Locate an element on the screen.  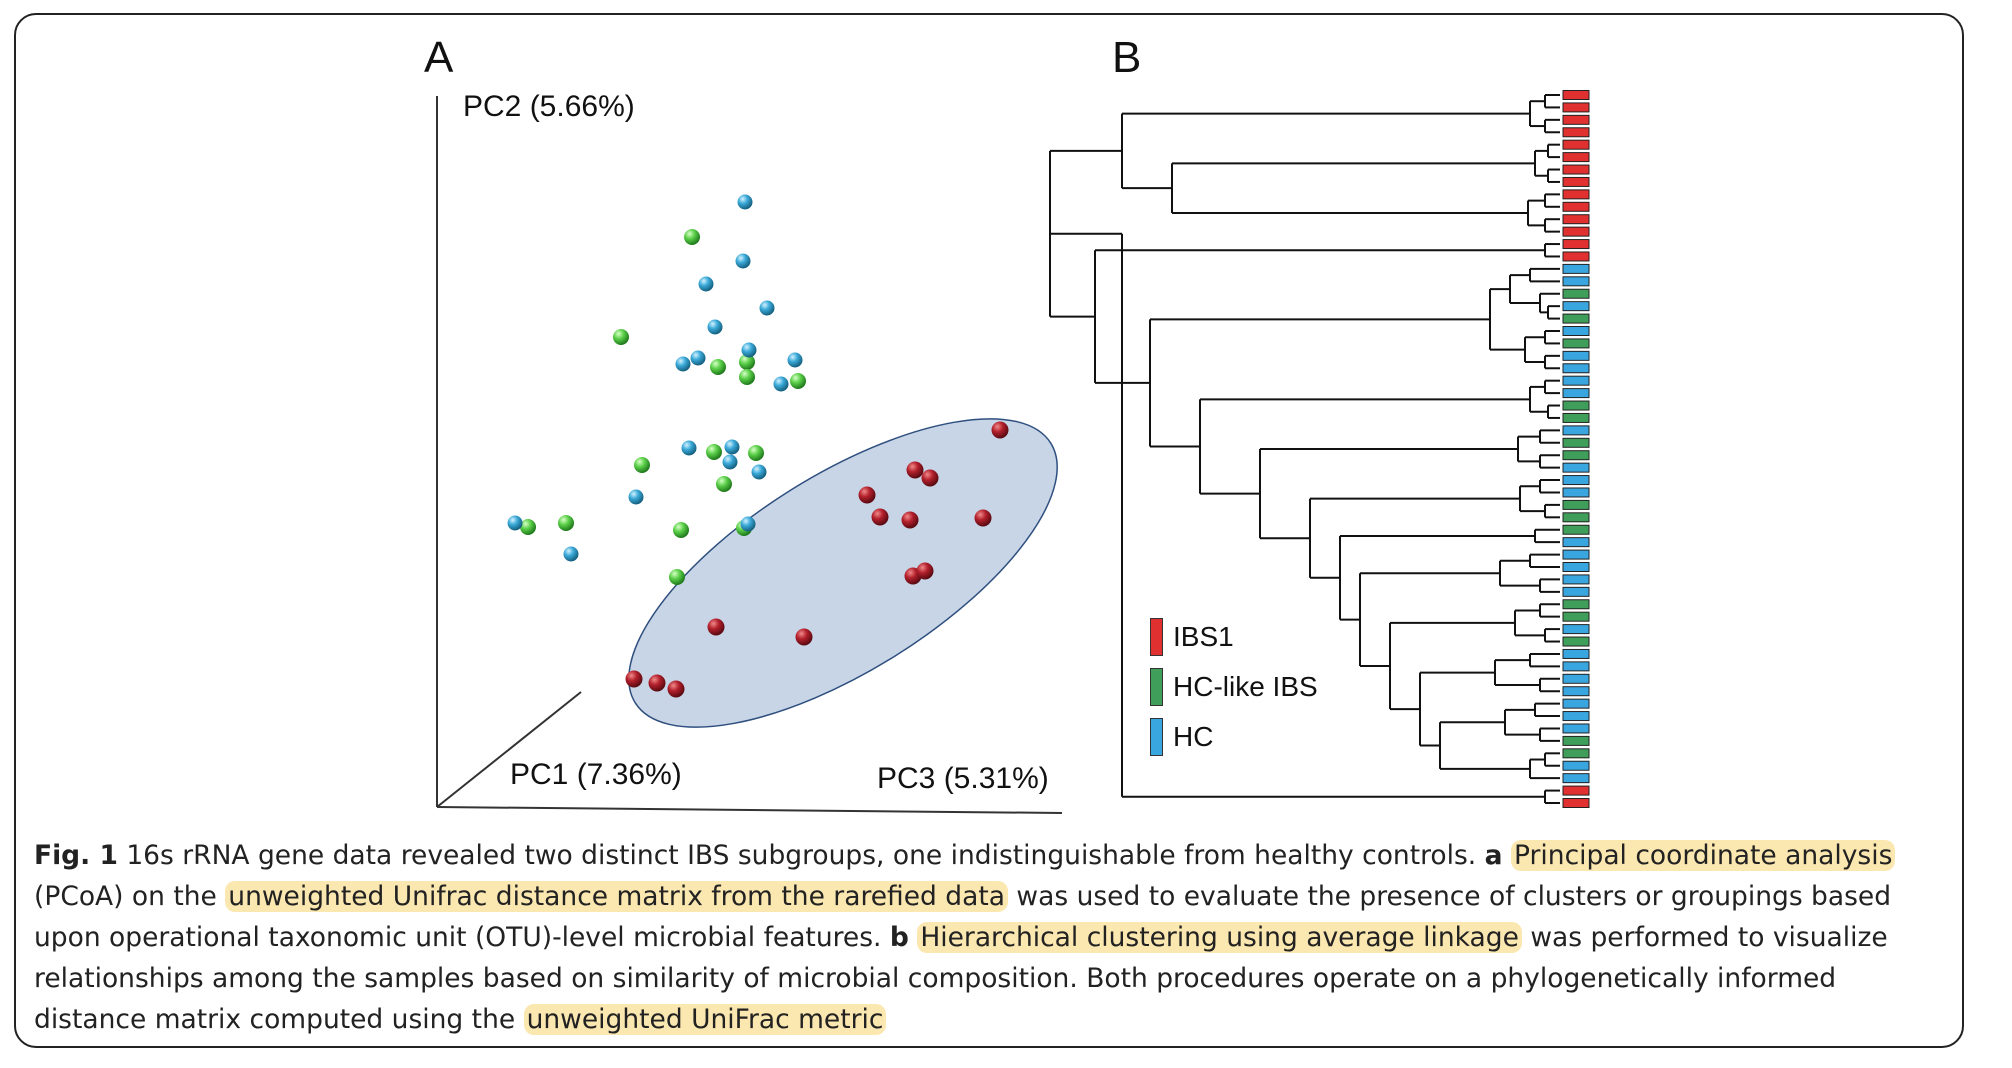
legend-item-hclike: HC-like IBS is located at coordinates (1234, 687).